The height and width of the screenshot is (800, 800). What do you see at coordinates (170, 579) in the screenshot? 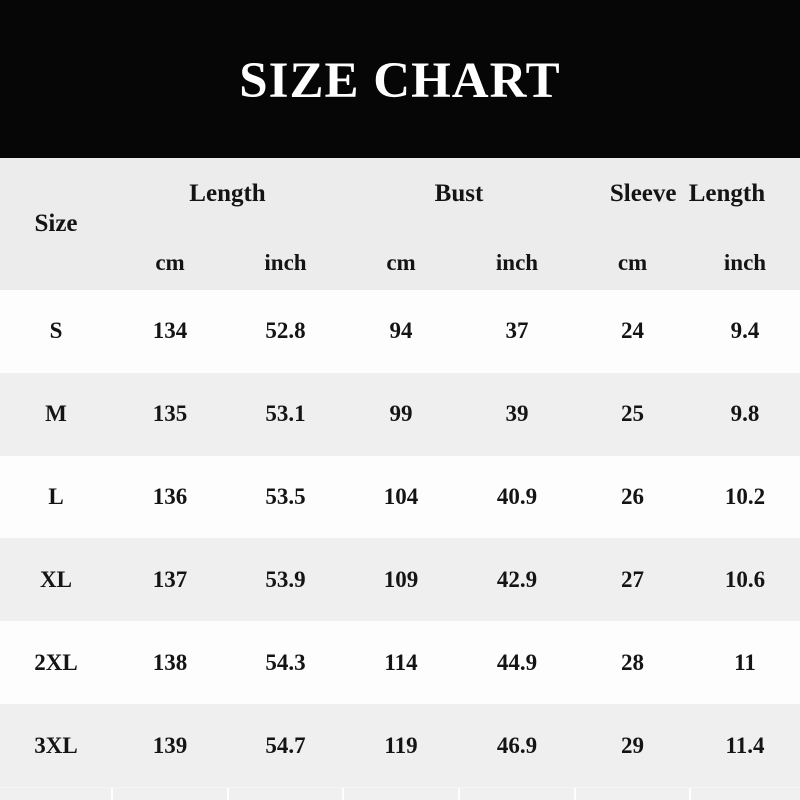
I see `value-cell: 137` at bounding box center [170, 579].